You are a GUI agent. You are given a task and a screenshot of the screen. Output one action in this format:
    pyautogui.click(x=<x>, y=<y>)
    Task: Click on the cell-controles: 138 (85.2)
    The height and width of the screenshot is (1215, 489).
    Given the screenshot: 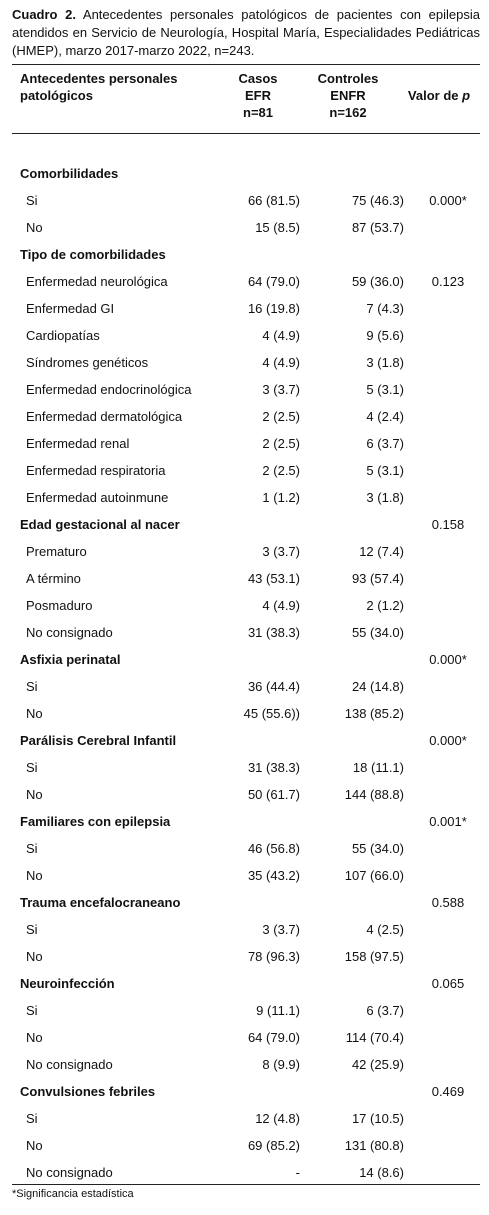 What is the action you would take?
    pyautogui.click(x=374, y=713)
    